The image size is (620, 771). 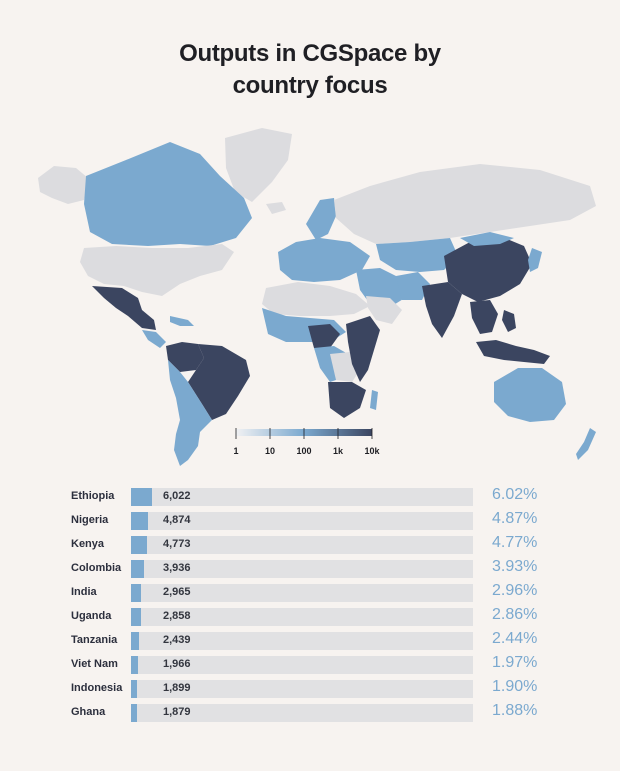 I want to click on value-label: 2,439, so click(x=177, y=640).